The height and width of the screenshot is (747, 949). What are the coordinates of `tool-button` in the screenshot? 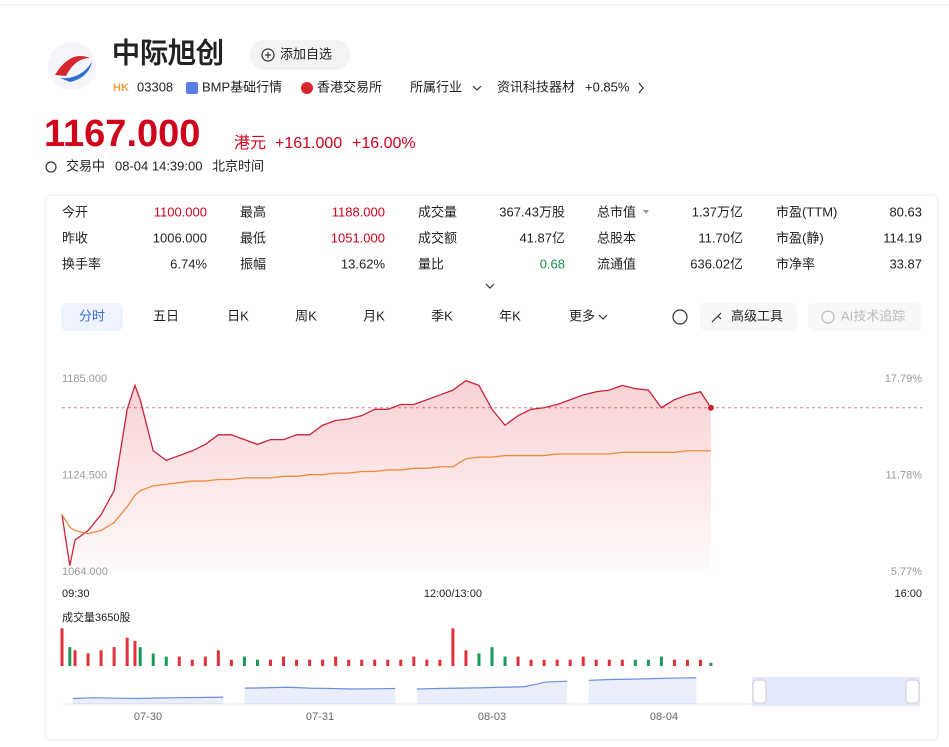 It's located at (748, 317).